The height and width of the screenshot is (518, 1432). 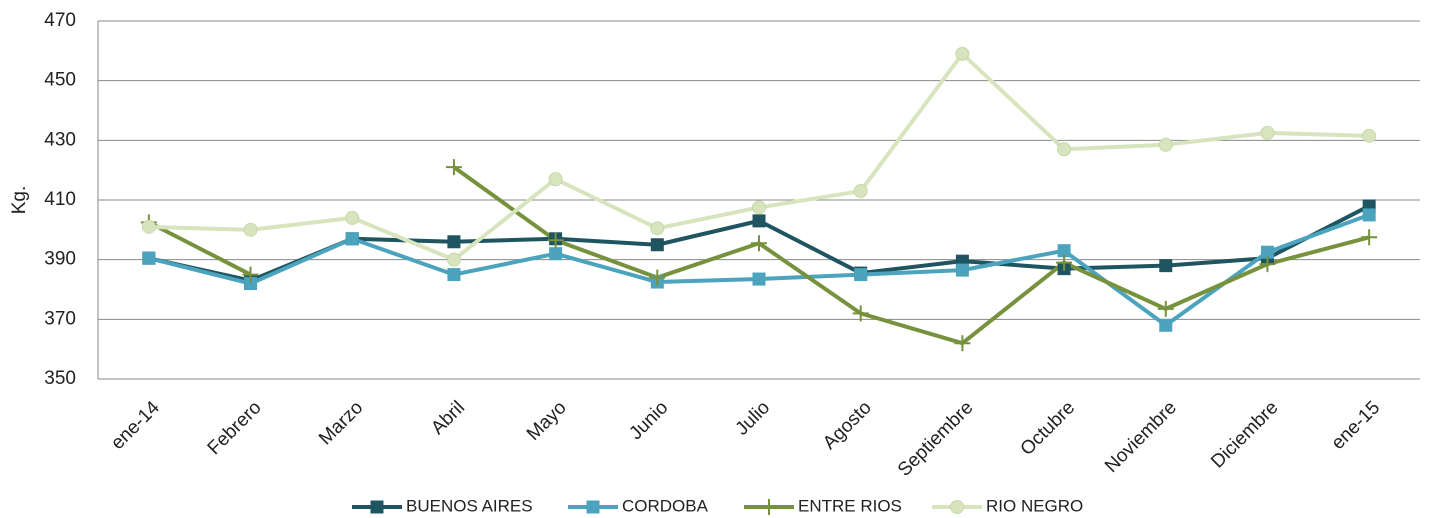 What do you see at coordinates (936, 439) in the screenshot?
I see `x-tick-label: Septiembre` at bounding box center [936, 439].